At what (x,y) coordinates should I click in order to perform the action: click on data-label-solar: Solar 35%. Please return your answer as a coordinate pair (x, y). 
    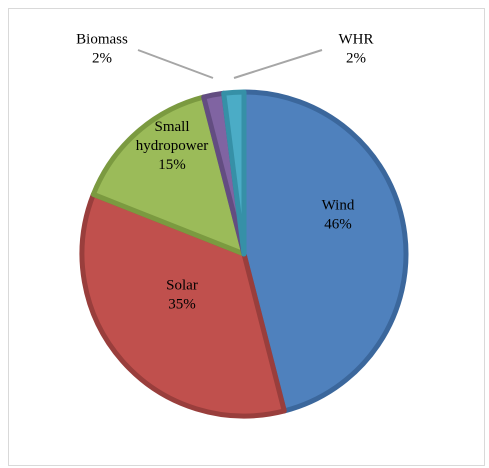
    Looking at the image, I should click on (182, 295).